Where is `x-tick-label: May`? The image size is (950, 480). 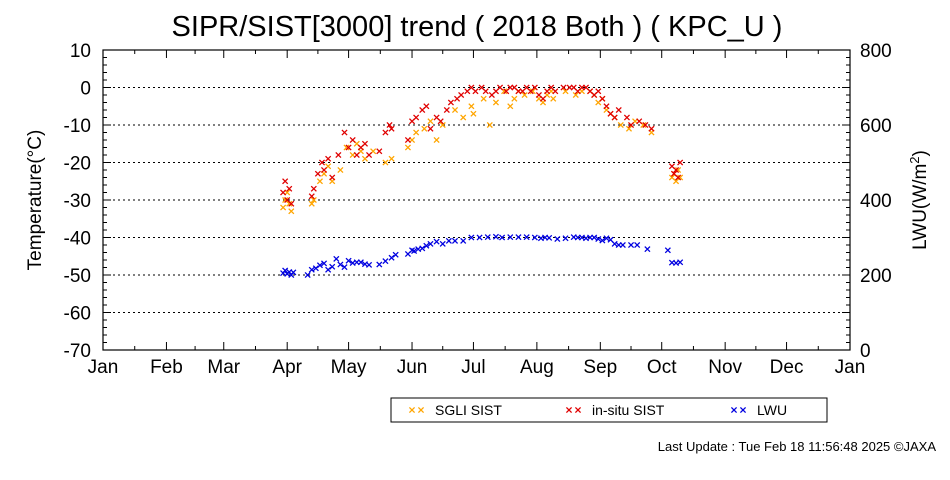
x-tick-label: May is located at coordinates (349, 367).